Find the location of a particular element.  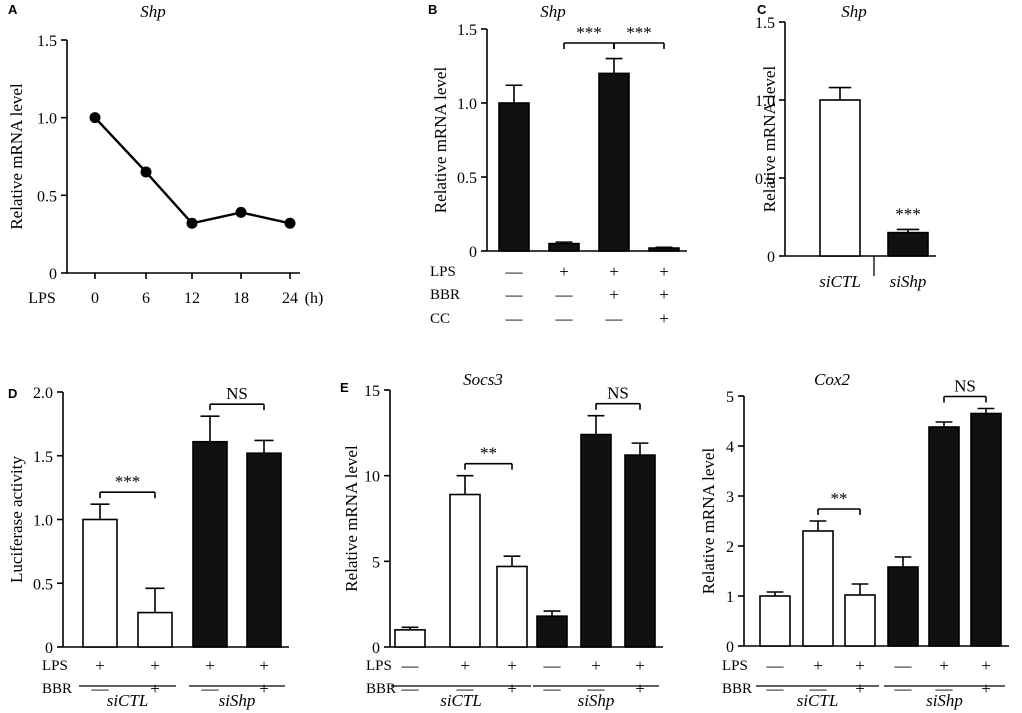

panel-b-y-tick-label: 0 is located at coordinates (473, 252).